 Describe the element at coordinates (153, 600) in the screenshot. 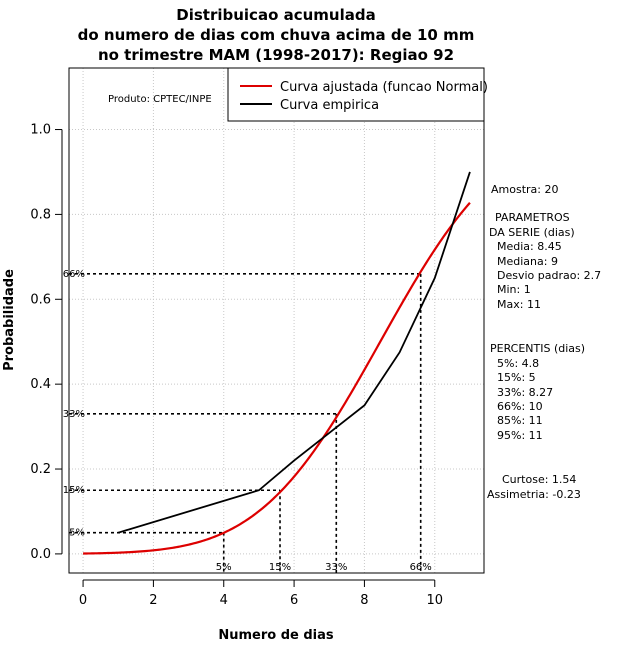

I see `x-tick-label-2: 2` at that location.